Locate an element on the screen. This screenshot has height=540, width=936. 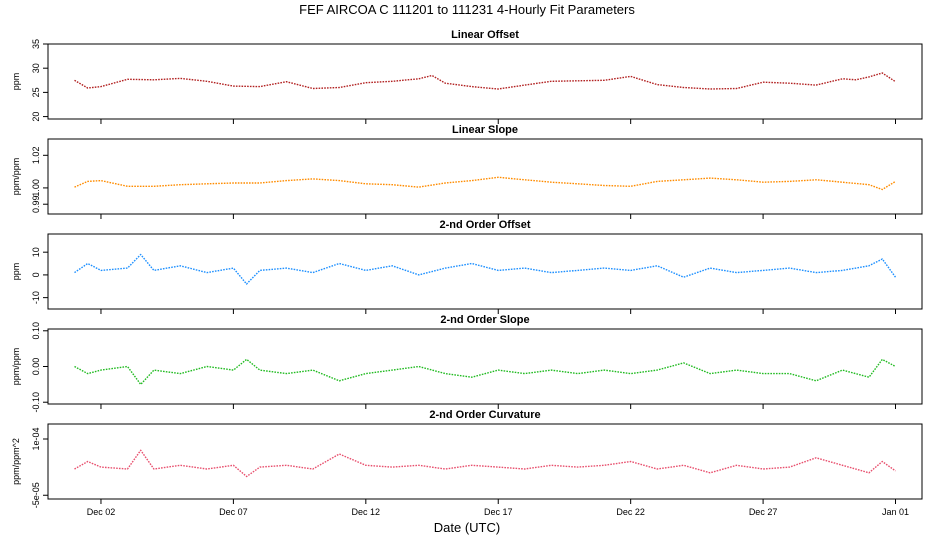
panel-title: 2-nd Order Offset is located at coordinates (484, 225).